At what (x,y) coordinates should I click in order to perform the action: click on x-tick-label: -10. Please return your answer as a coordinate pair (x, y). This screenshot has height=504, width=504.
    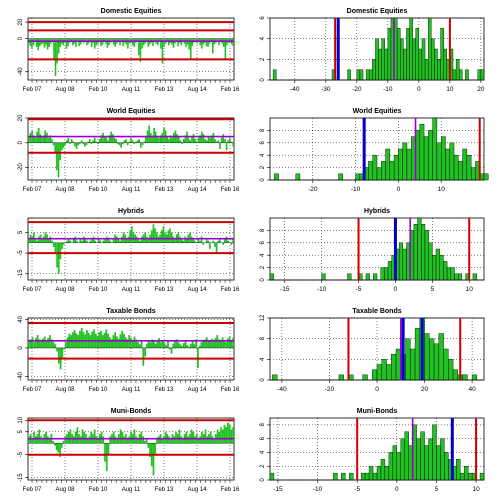
    Looking at the image, I should click on (388, 89).